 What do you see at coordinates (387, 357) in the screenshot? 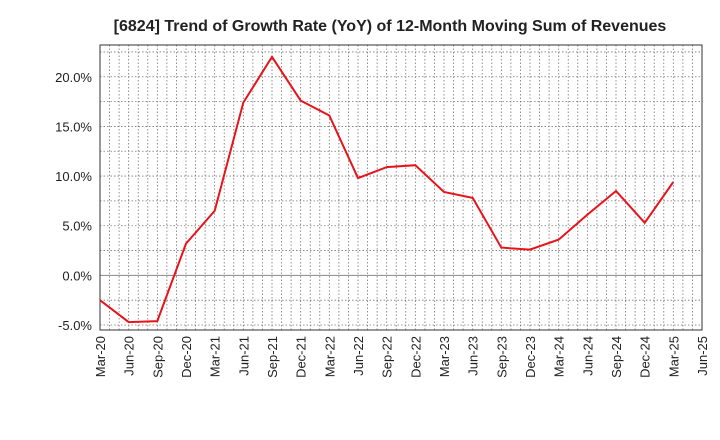
I see `x-tick-label: Sep-22` at bounding box center [387, 357].